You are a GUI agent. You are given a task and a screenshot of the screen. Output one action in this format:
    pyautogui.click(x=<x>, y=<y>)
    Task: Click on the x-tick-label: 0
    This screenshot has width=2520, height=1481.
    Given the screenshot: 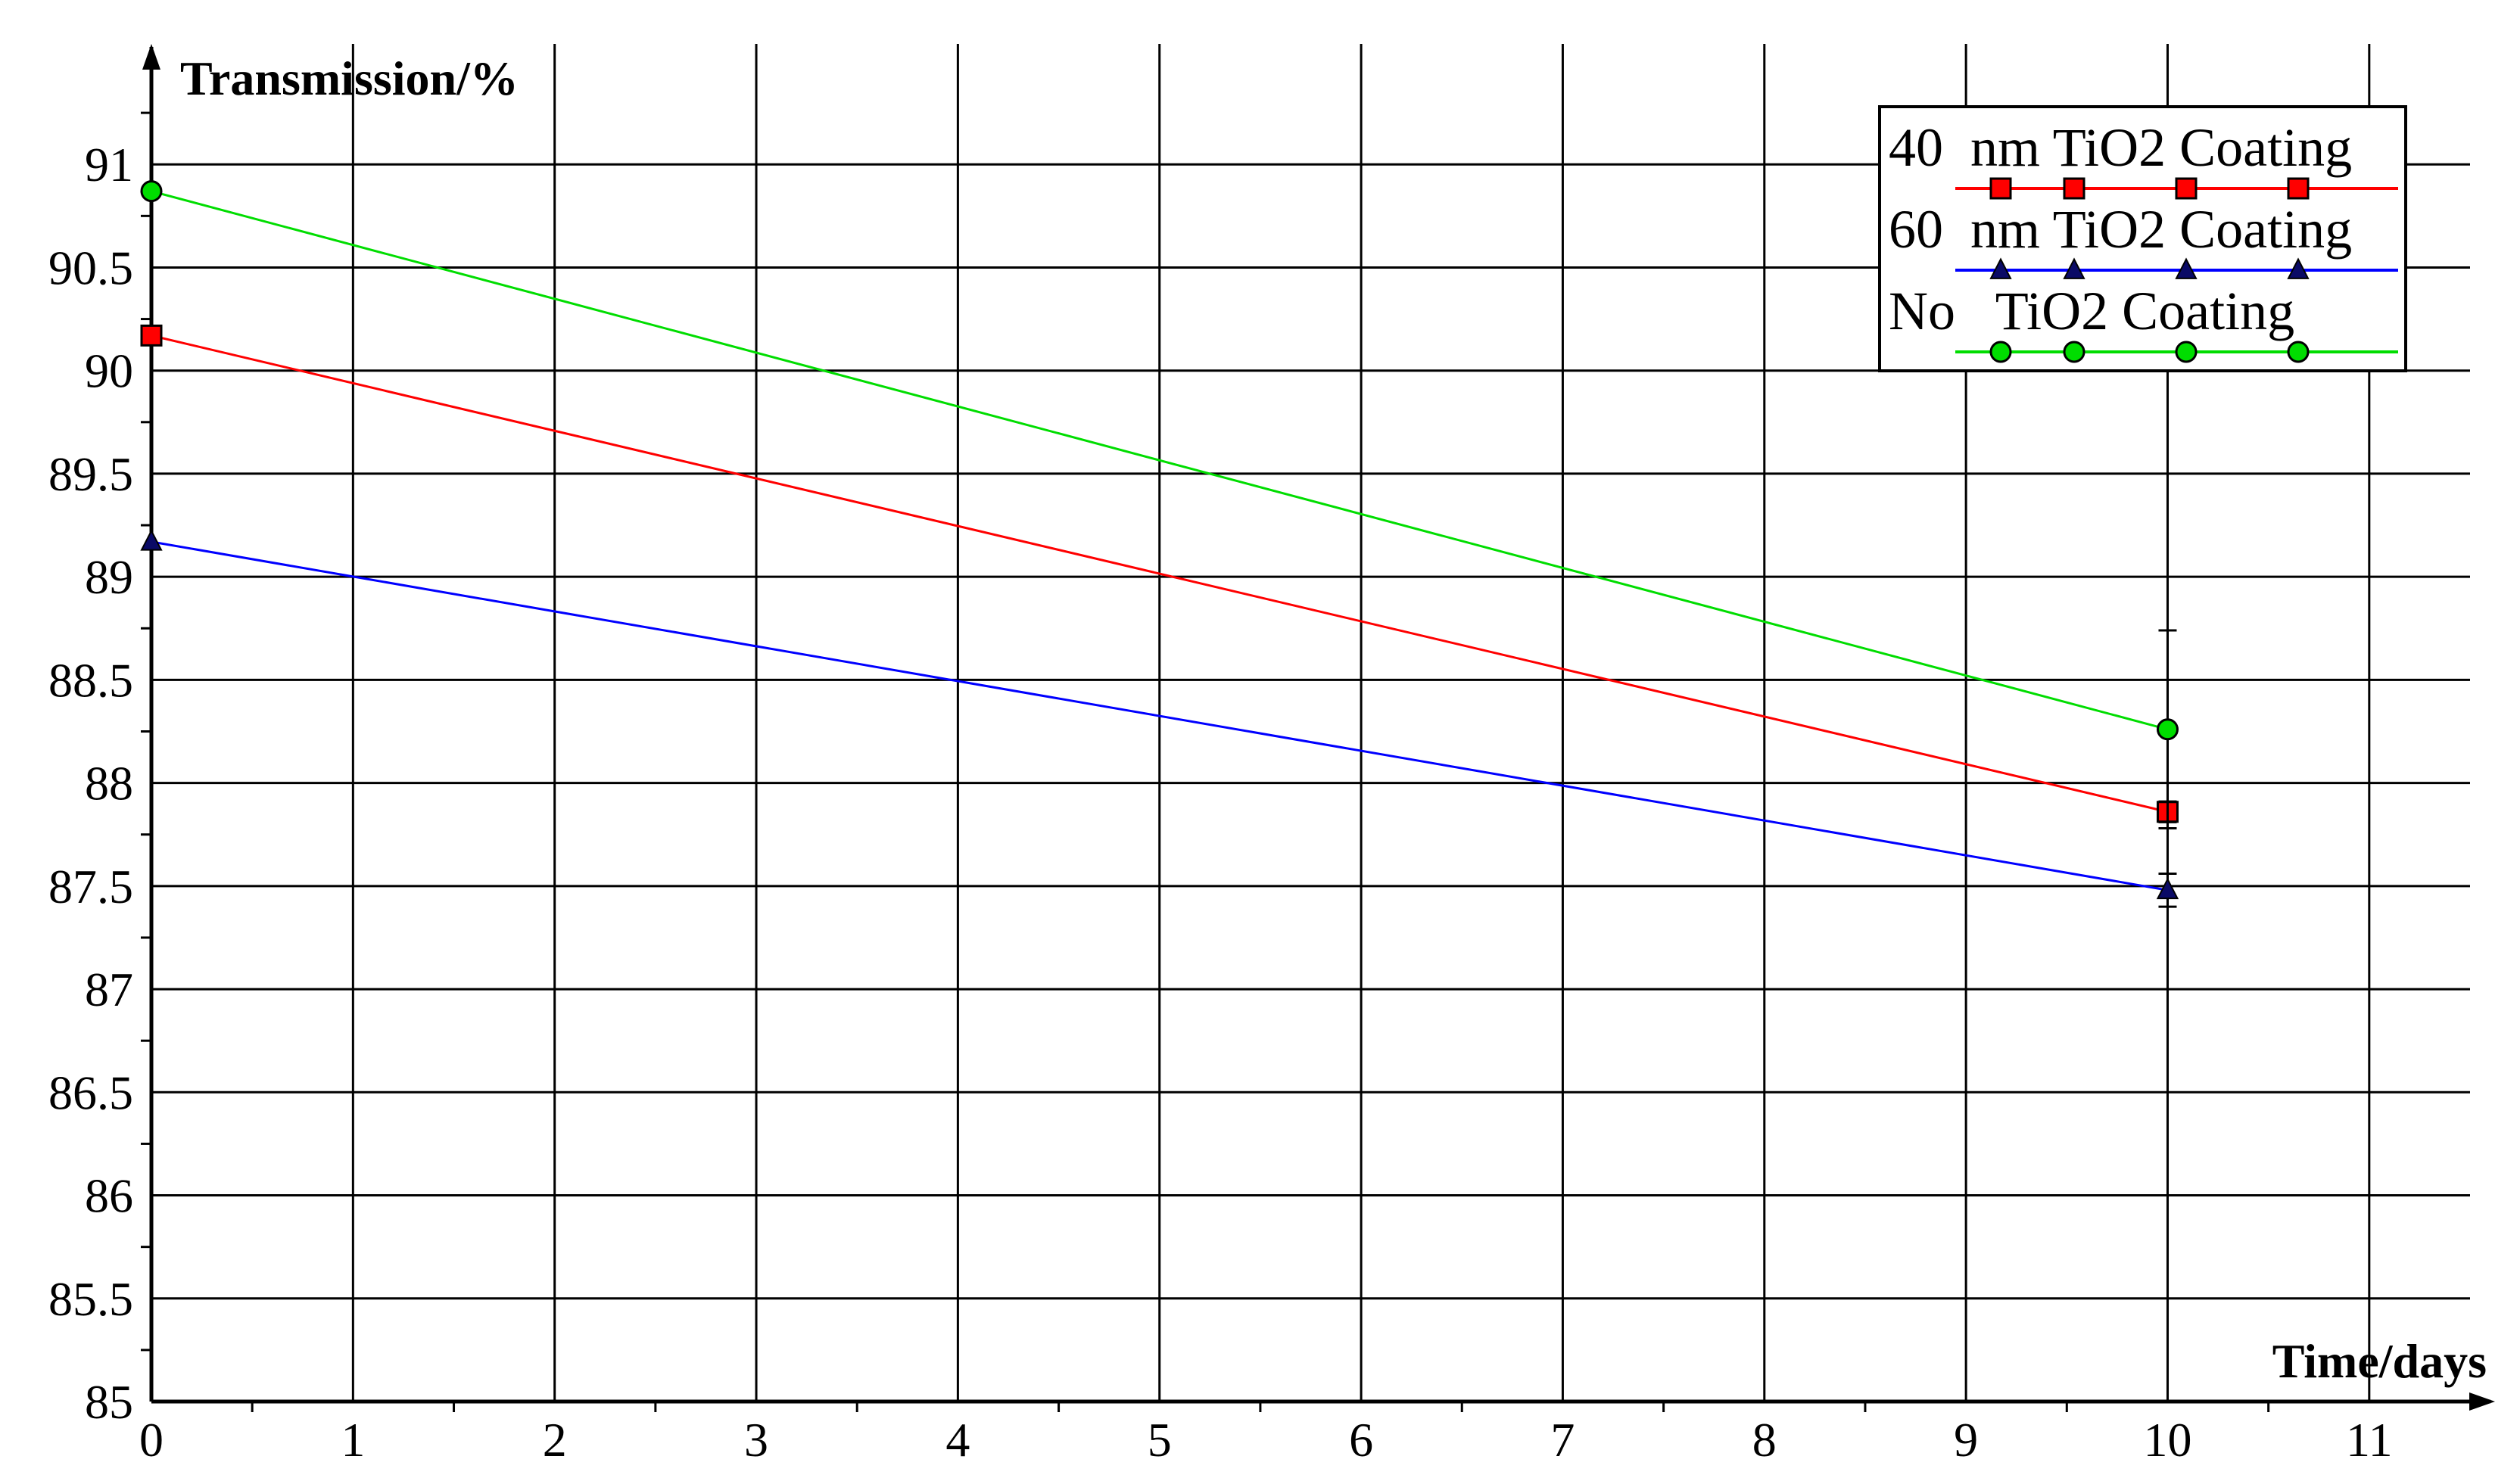 What is the action you would take?
    pyautogui.click(x=151, y=1440)
    